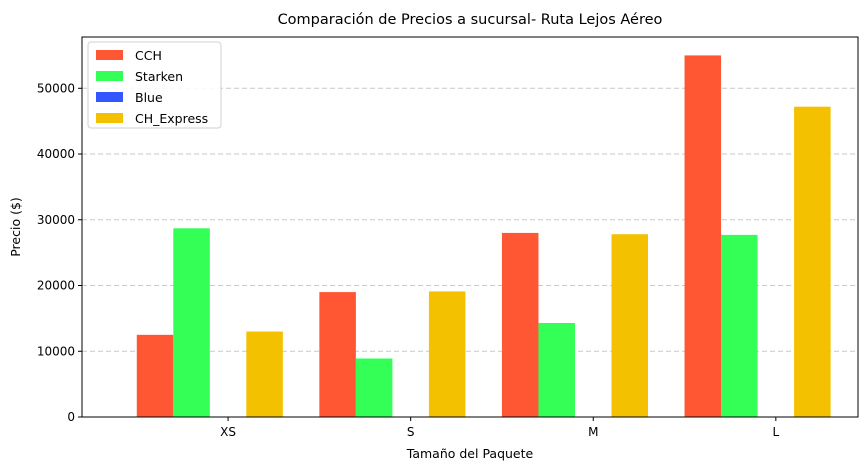 This screenshot has width=868, height=471. Describe the element at coordinates (109, 97) in the screenshot. I see `legend-swatch-blue` at that location.